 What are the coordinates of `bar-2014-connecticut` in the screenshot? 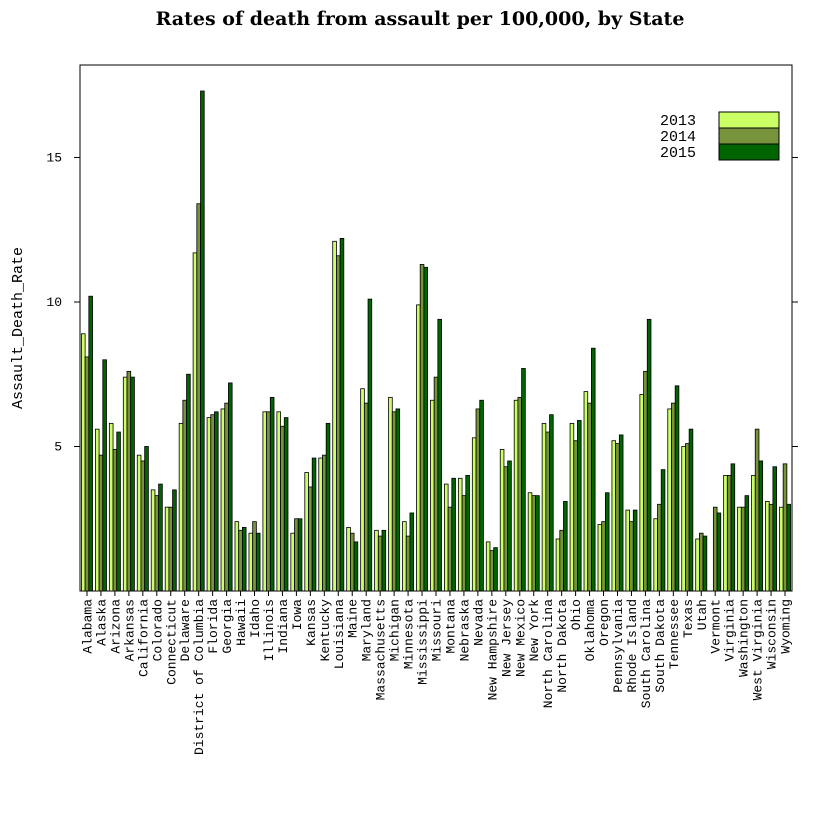 It's located at (170, 549).